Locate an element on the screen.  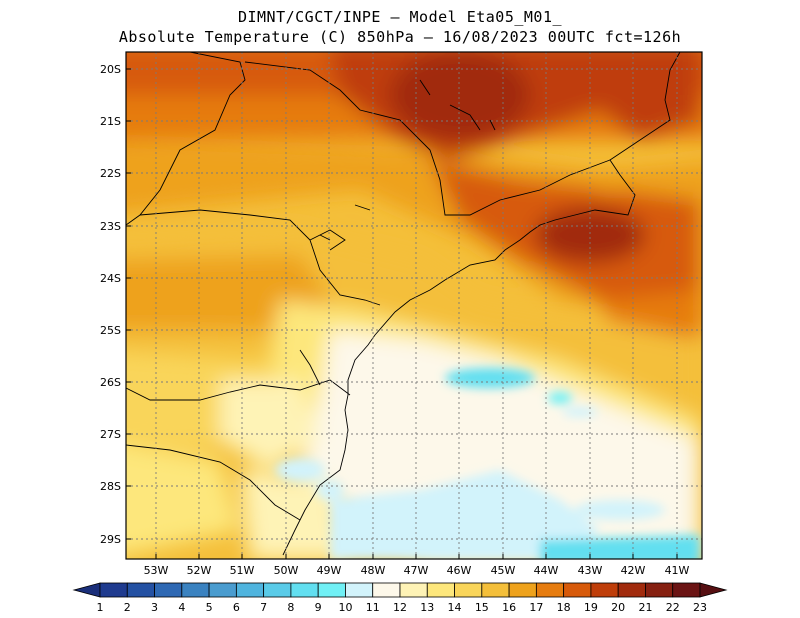
lon-label: 45W is located at coordinates (503, 570).